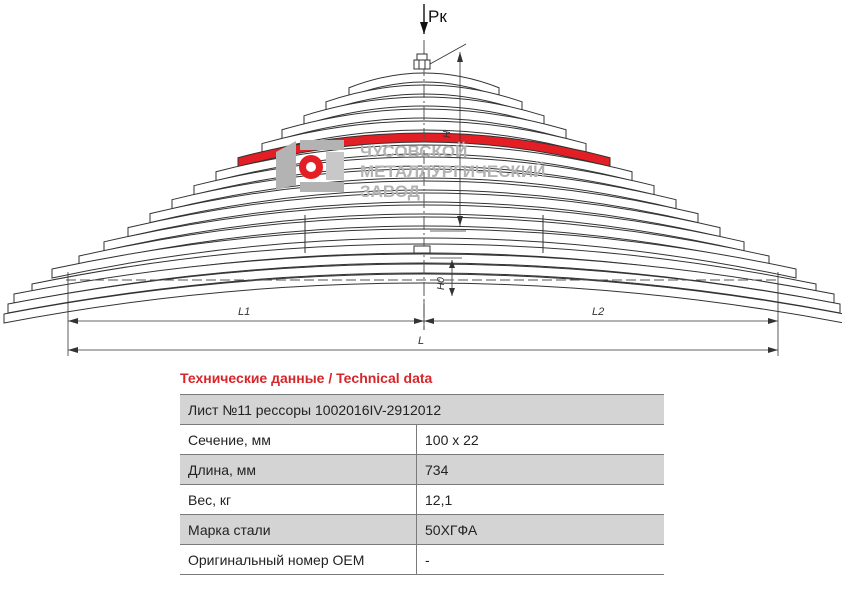 The image size is (842, 595). Describe the element at coordinates (310, 166) in the screenshot. I see `chmz-logo-icon` at that location.